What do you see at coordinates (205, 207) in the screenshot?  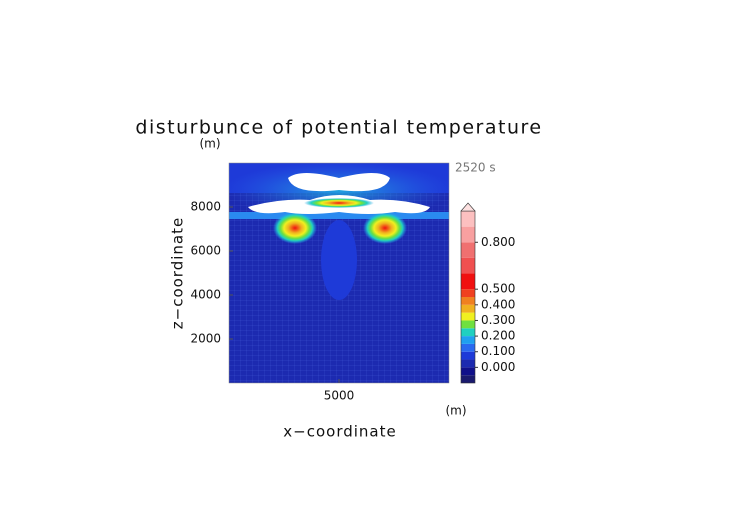 I see `y-tick-label: 8000` at bounding box center [205, 207].